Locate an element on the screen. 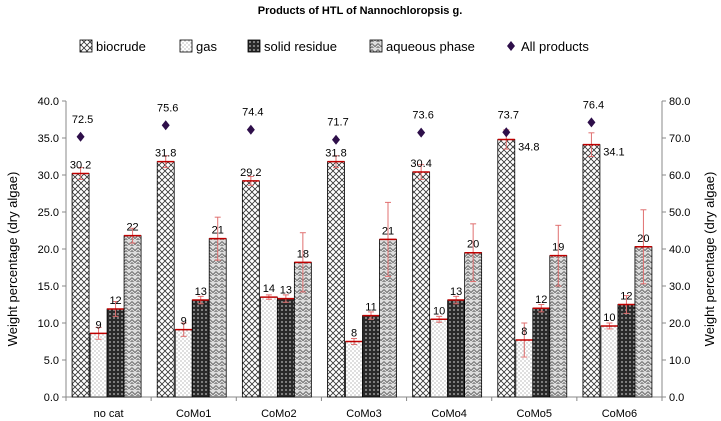  left-tick-label: 40.0 is located at coordinates (48, 102).